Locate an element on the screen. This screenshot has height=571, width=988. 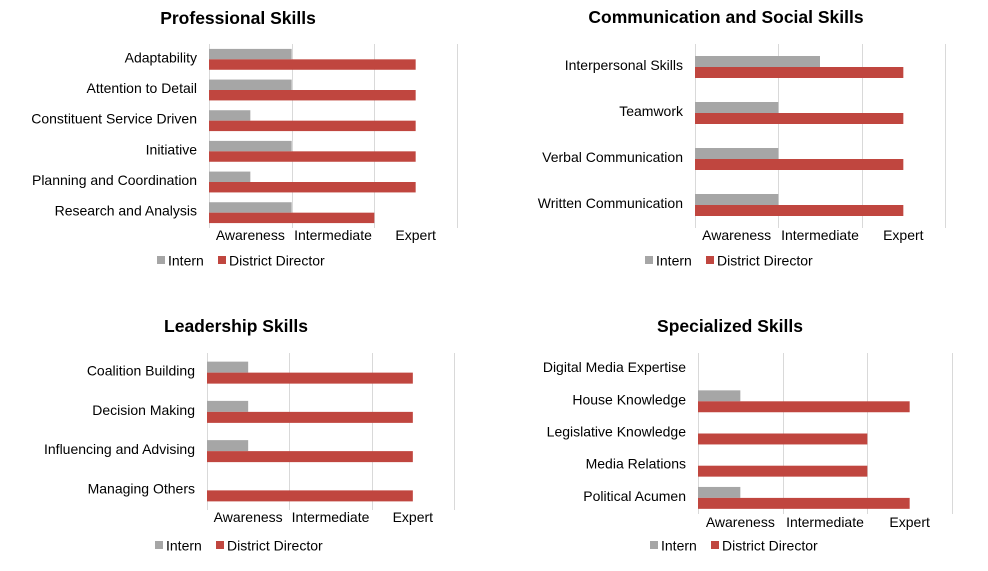
bar-intern-constituent-service-driven is located at coordinates (230, 115).